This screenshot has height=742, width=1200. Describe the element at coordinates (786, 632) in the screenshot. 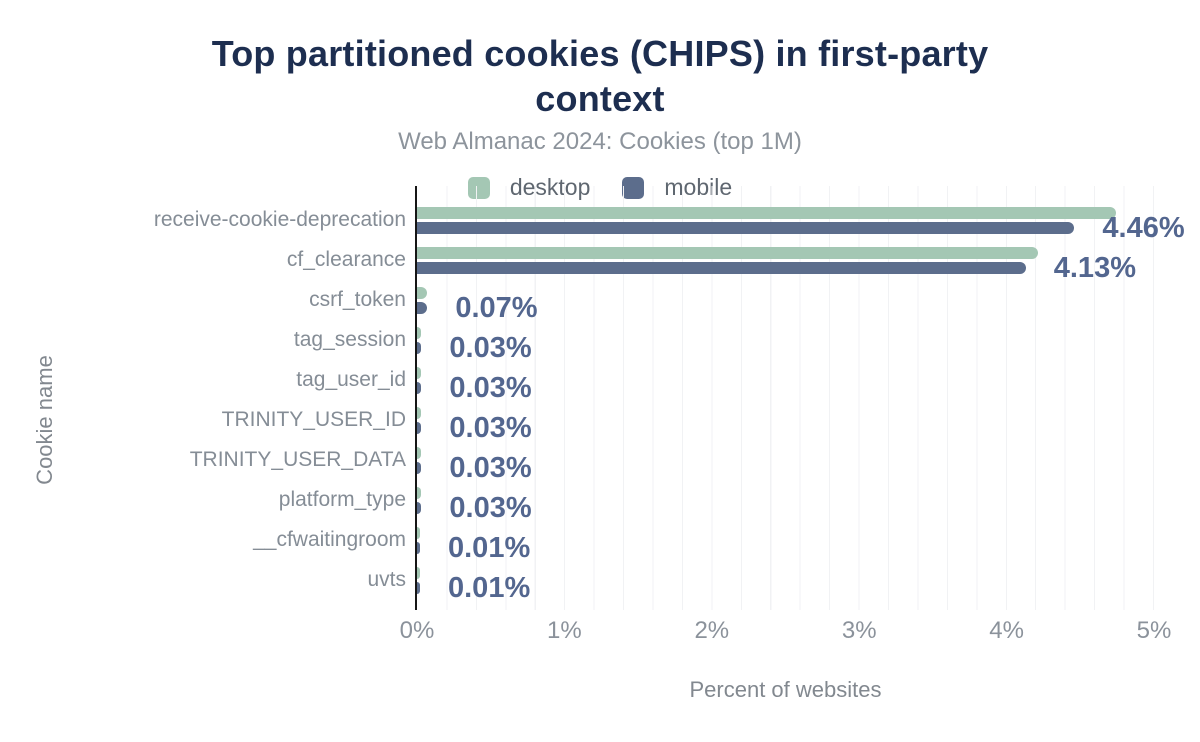

I see `x-axis-ticks: 0% 1% 2% 3% 4% 5%` at that location.